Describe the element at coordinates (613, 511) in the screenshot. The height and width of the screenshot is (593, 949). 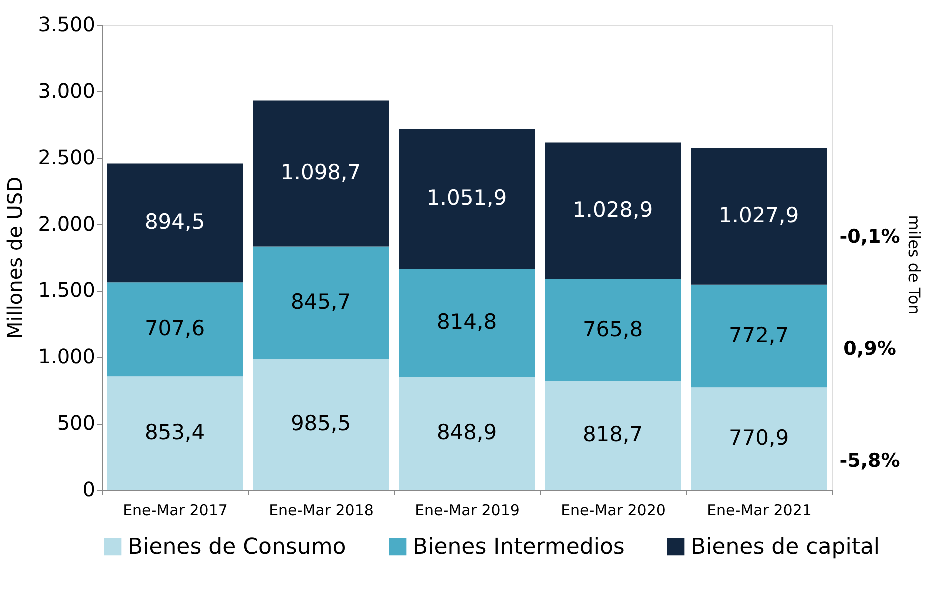
I see `x-tick-label: Ene-Mar 2020` at that location.